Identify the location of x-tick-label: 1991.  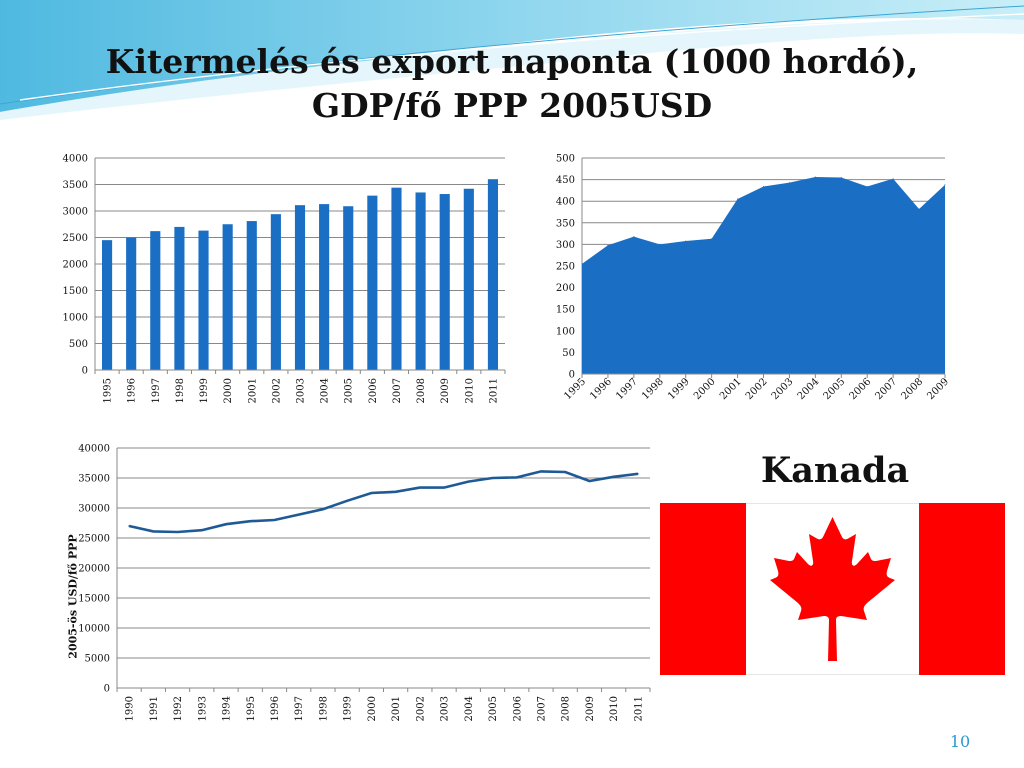
(154, 708).